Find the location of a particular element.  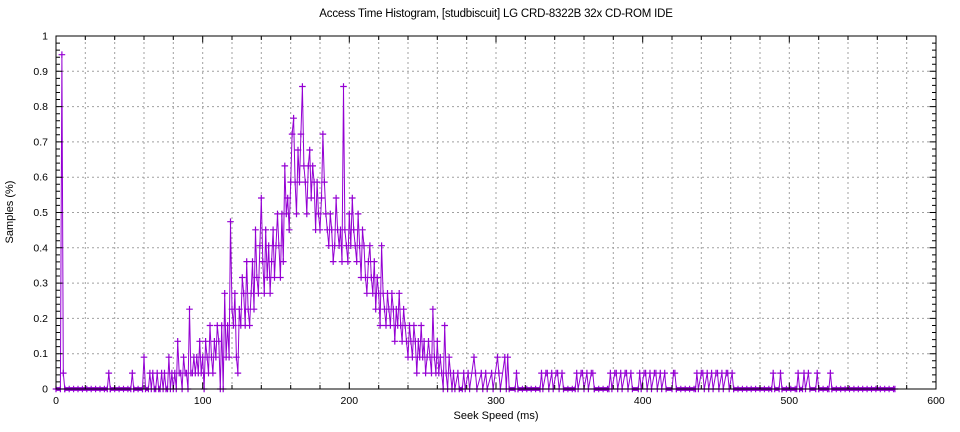

svg-text: 0.1 is located at coordinates (40, 354).